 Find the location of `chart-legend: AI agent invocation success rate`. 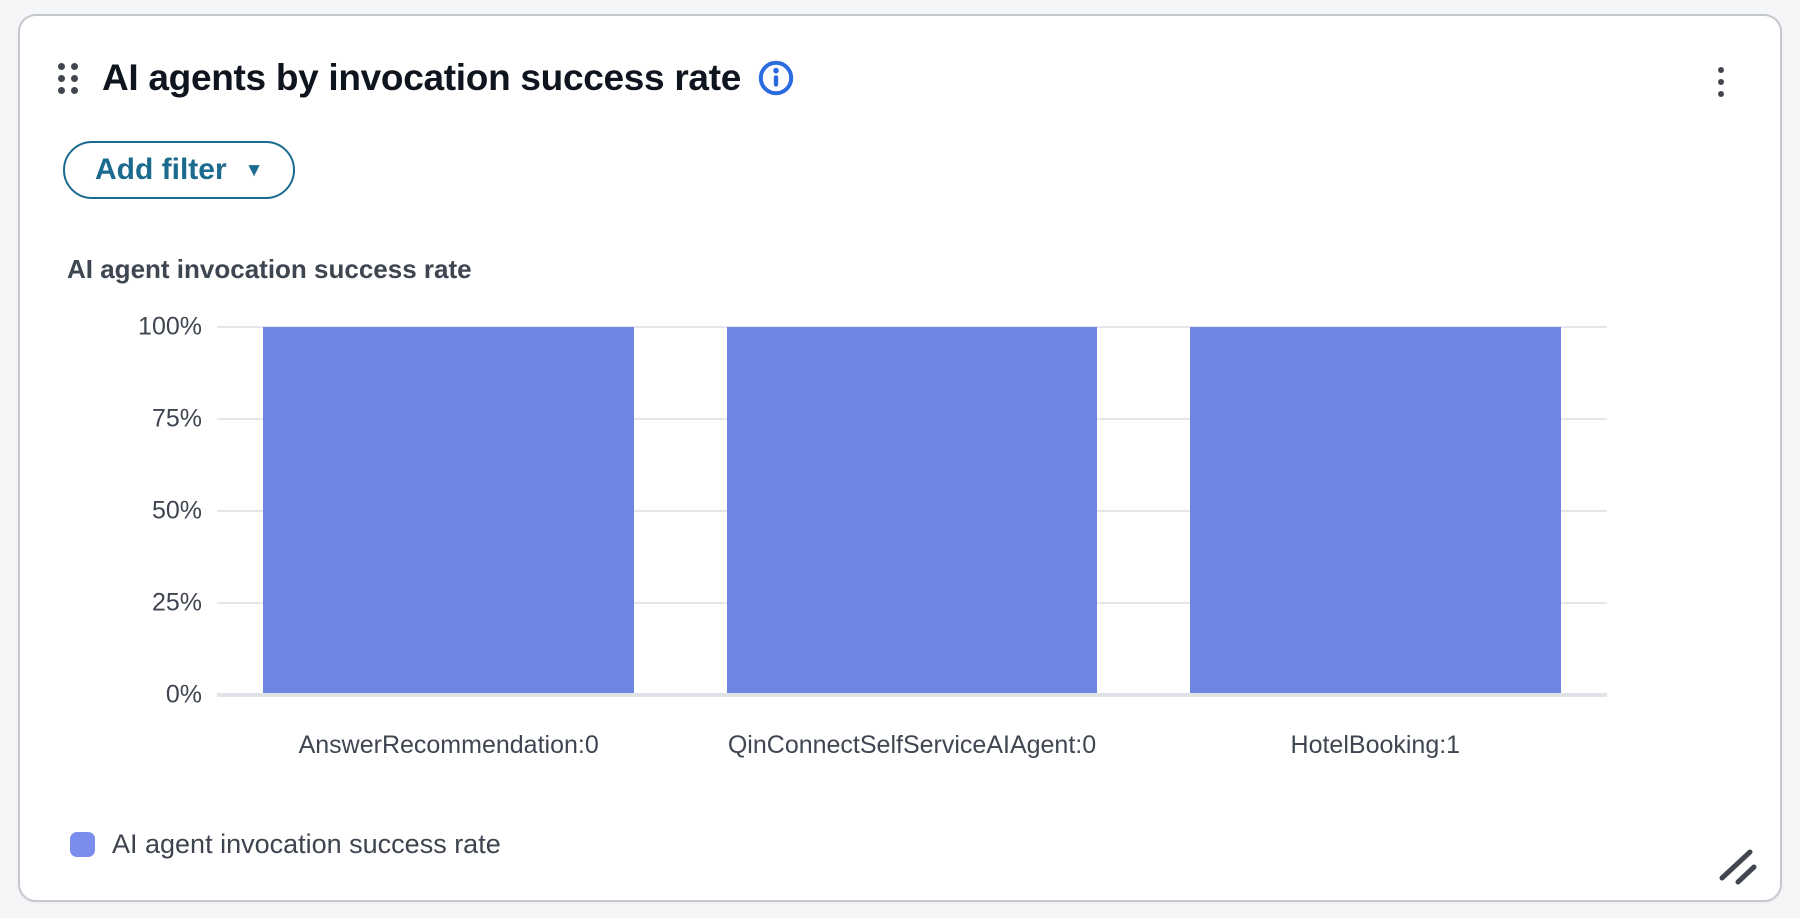

chart-legend: AI agent invocation success rate is located at coordinates (285, 844).